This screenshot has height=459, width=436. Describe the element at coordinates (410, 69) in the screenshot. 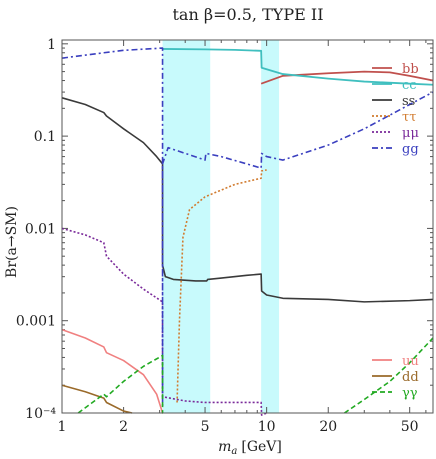

I see `legend-label: bb` at that location.